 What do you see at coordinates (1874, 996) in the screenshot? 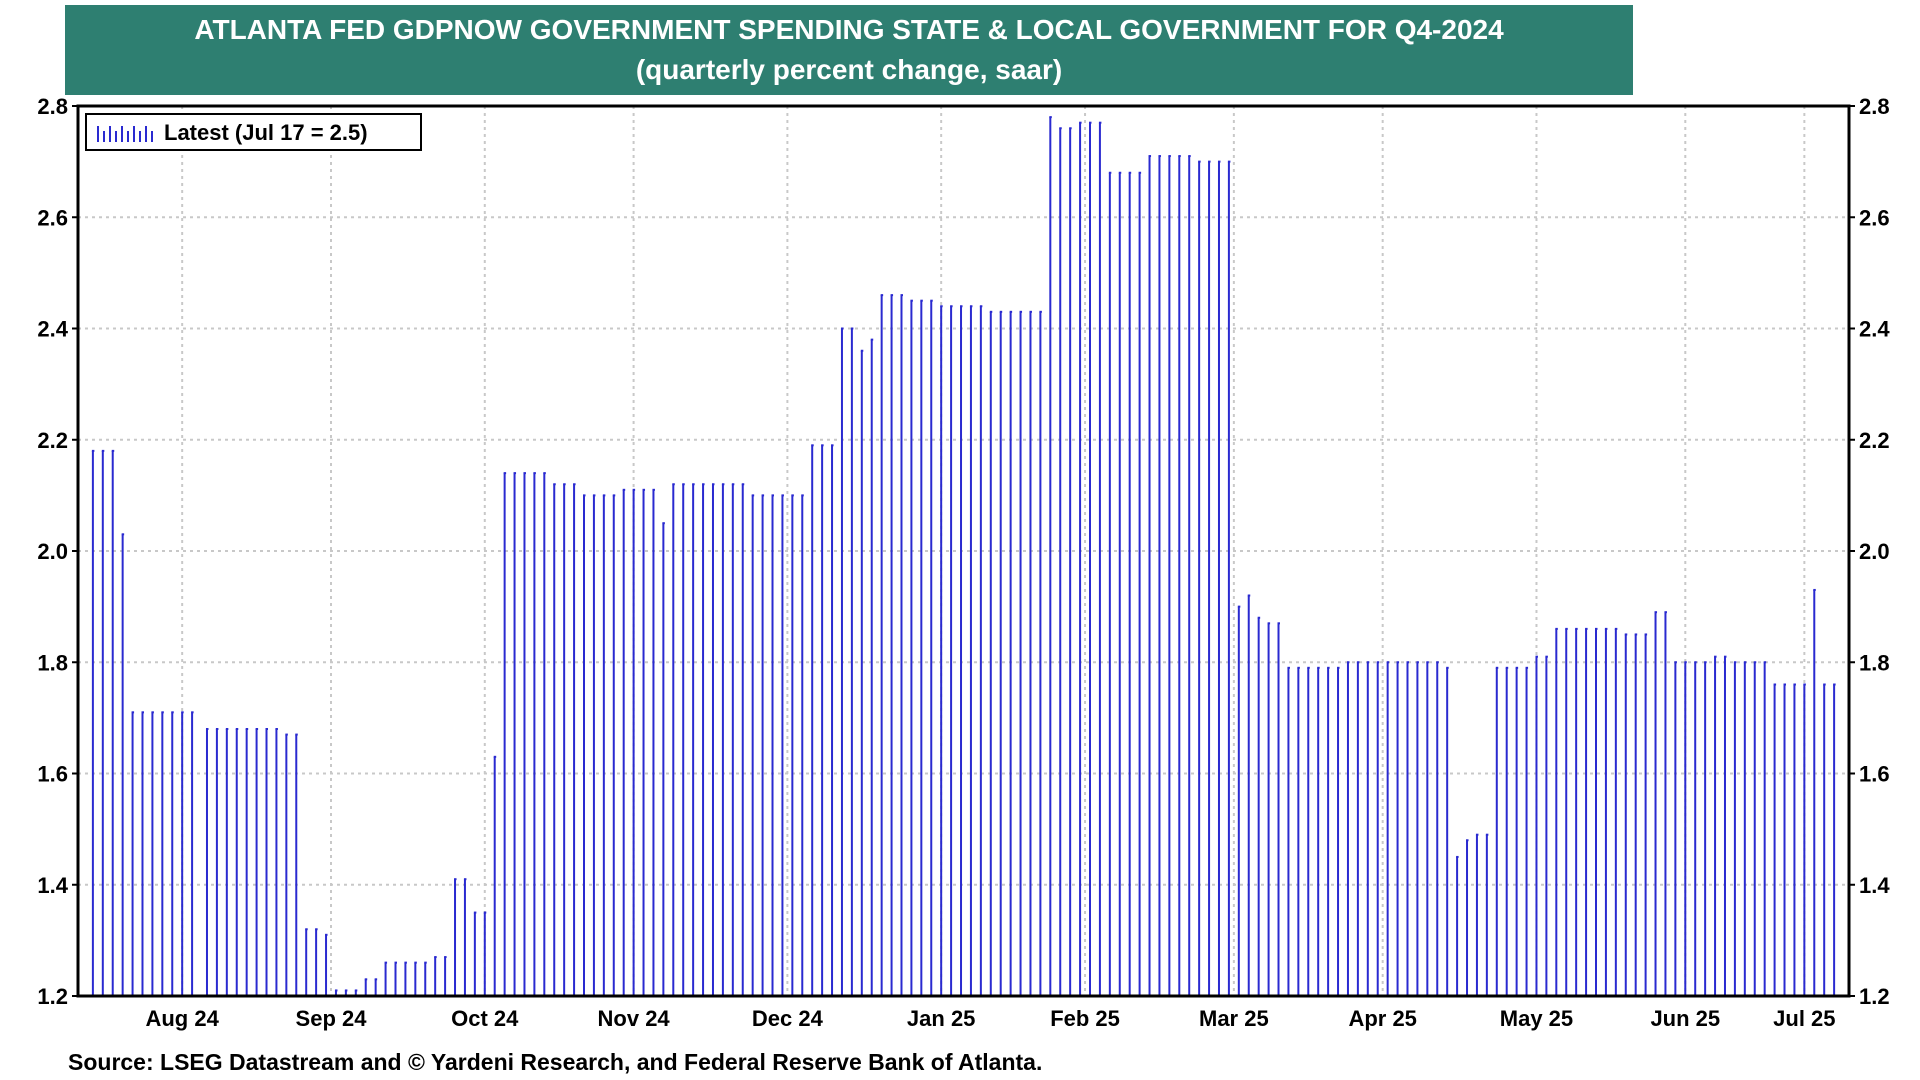
I see `y-tick-label-right: 1.2` at bounding box center [1874, 996].